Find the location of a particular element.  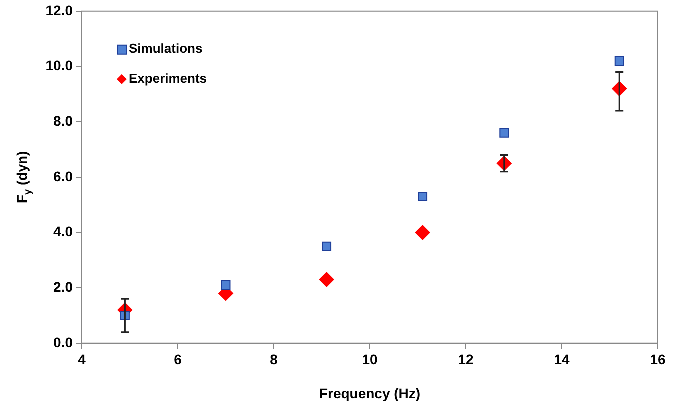

y-tick-label: 12.0 is located at coordinates (60, 10).